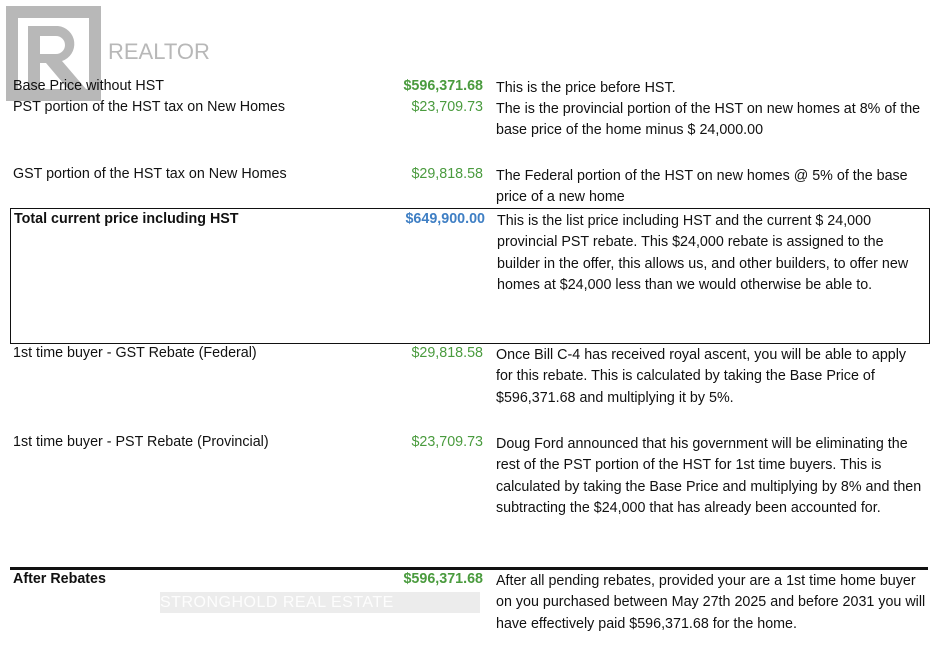 The width and height of the screenshot is (945, 659). What do you see at coordinates (159, 51) in the screenshot?
I see `realtor-logo-text: REALTOR` at bounding box center [159, 51].